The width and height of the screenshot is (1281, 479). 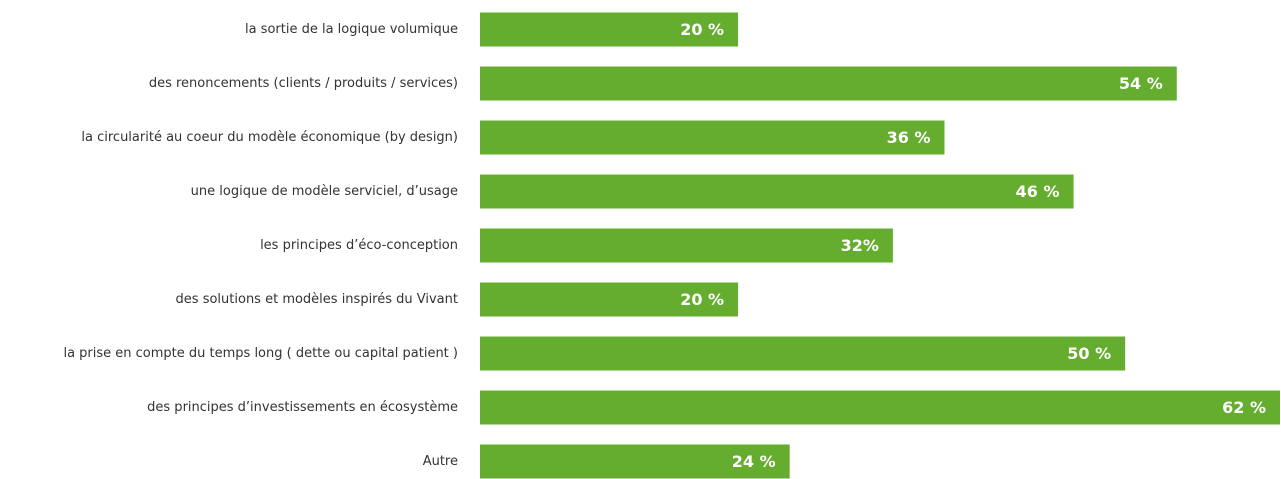 What do you see at coordinates (359, 245) in the screenshot?
I see `category-label: les principes d’éco-conception` at bounding box center [359, 245].